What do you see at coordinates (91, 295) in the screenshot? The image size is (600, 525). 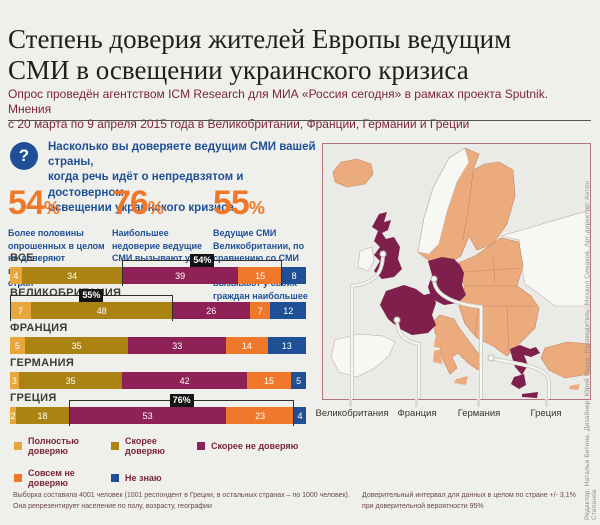 I see `annotation-label: 55%` at bounding box center [91, 295].